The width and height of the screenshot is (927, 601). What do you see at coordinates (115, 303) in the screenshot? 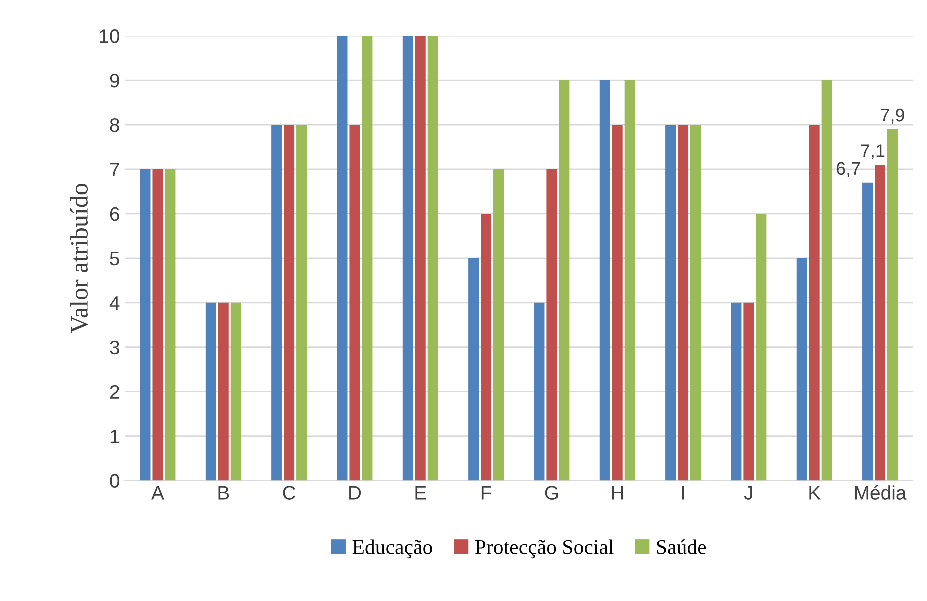
I see `y-tick-label: 4` at bounding box center [115, 303].